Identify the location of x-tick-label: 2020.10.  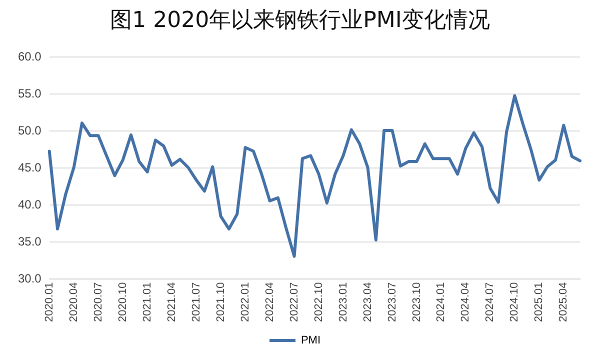
(122, 302).